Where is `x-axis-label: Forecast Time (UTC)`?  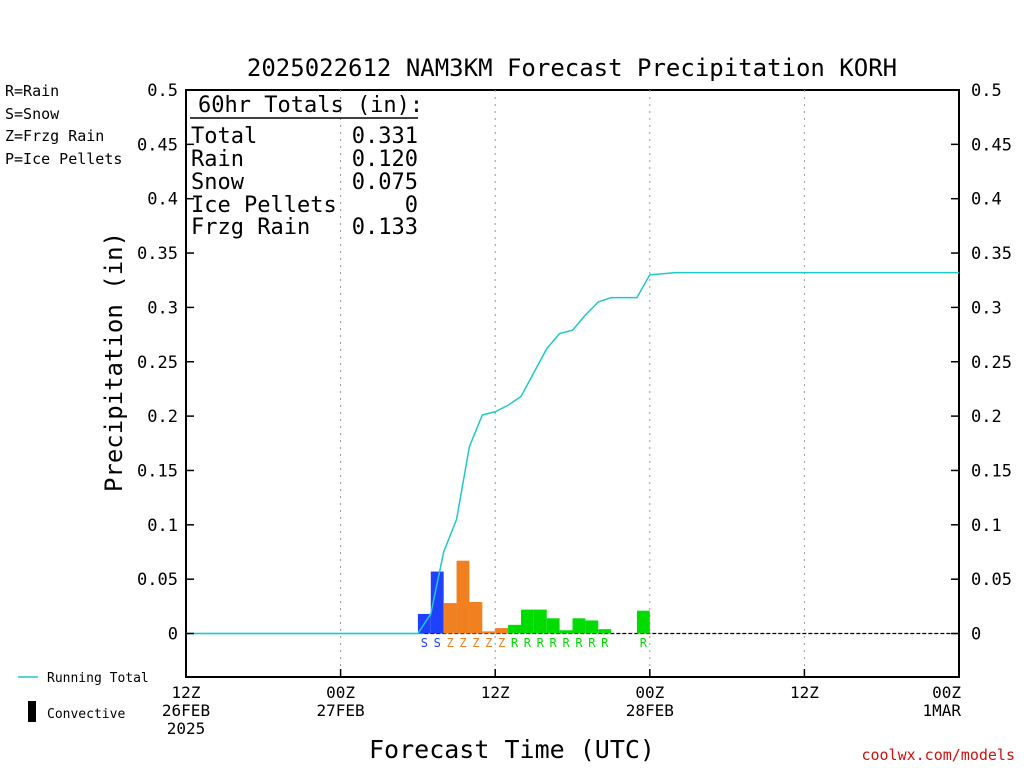
x-axis-label: Forecast Time (UTC) is located at coordinates (512, 749).